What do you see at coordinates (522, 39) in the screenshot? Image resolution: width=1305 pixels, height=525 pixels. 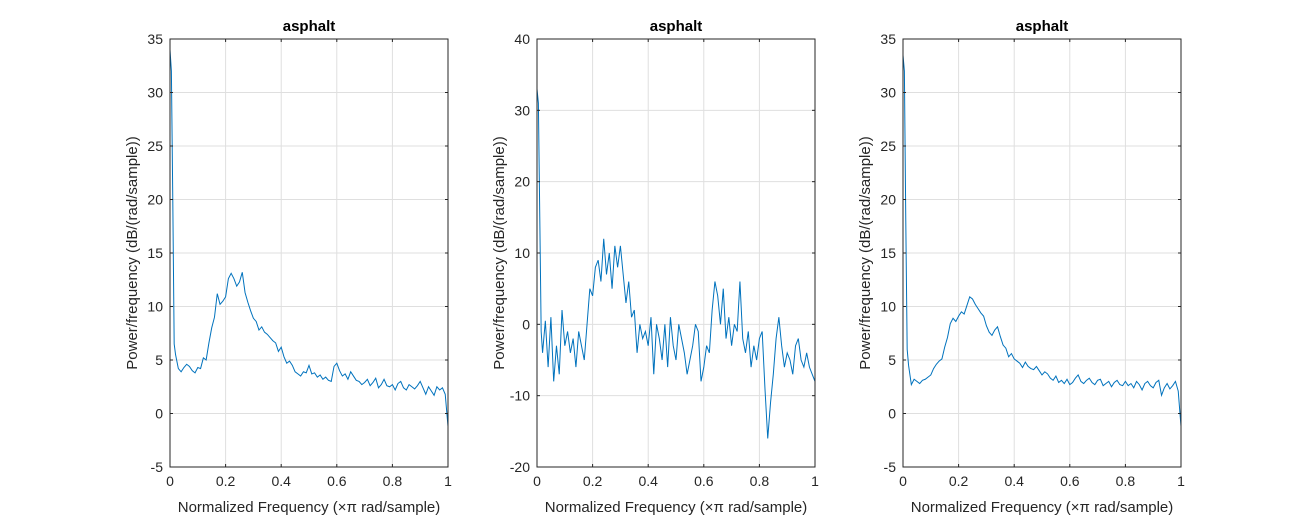 I see `y-tick-label: 40` at bounding box center [522, 39].